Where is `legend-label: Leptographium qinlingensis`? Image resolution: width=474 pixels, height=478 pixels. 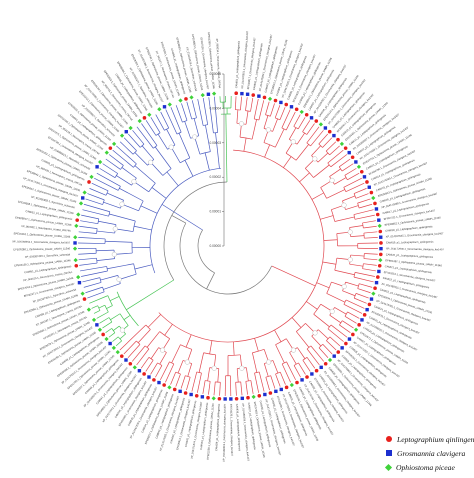
legend-label: Leptographium qinlingensis is located at coordinates (435, 439).